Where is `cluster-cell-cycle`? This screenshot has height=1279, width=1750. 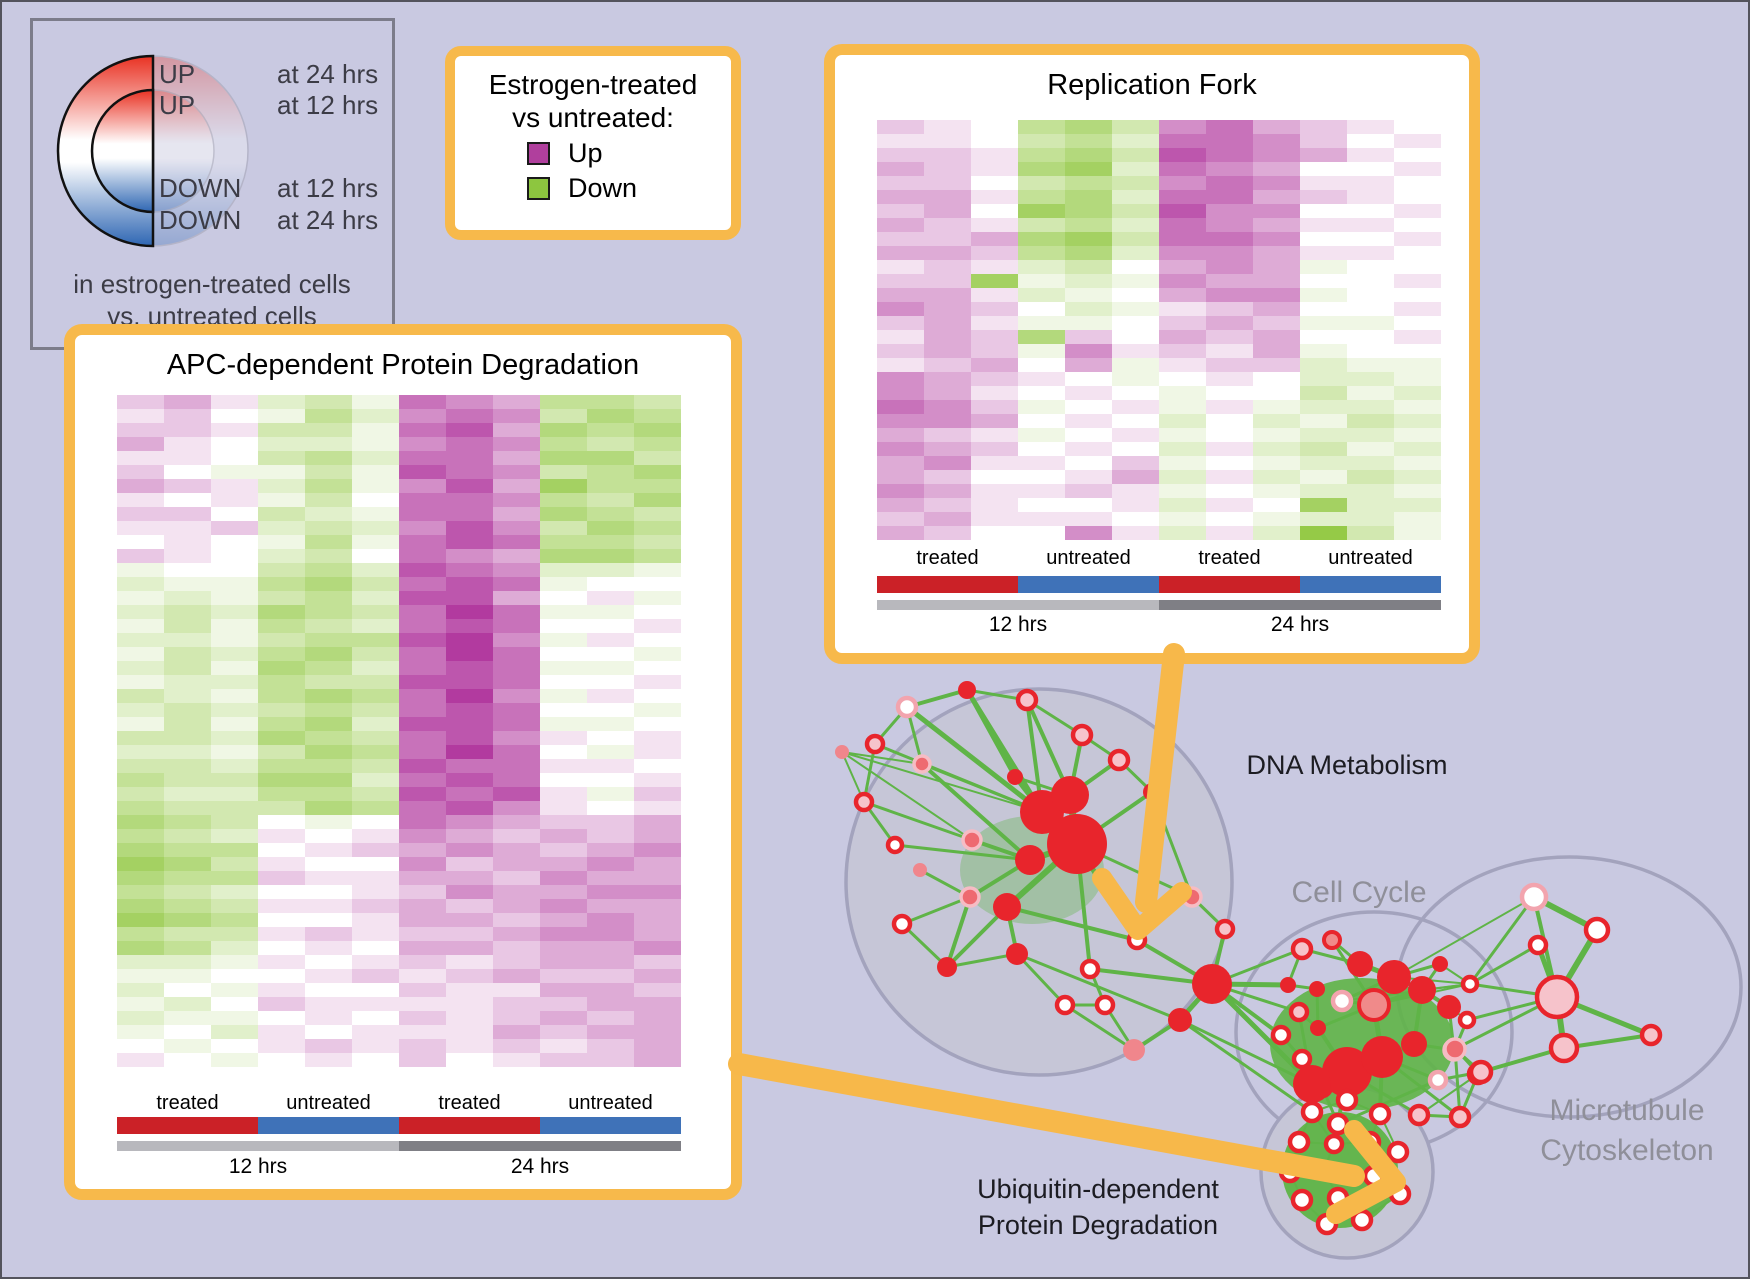 cluster-cell-cycle is located at coordinates (1374, 1032).